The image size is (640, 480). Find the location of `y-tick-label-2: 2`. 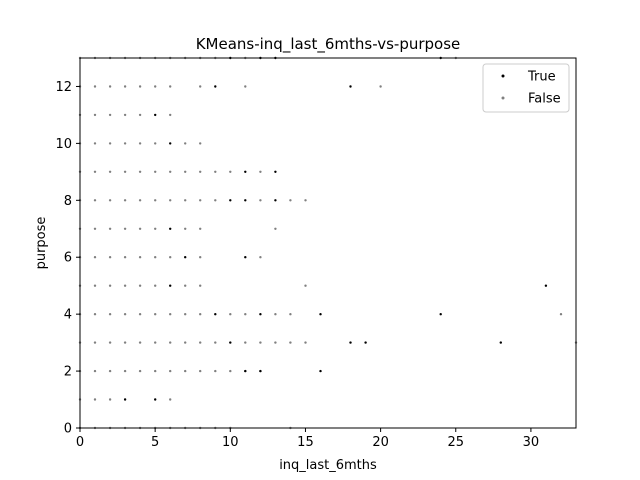

y-tick-label-2: 2 is located at coordinates (68, 372).